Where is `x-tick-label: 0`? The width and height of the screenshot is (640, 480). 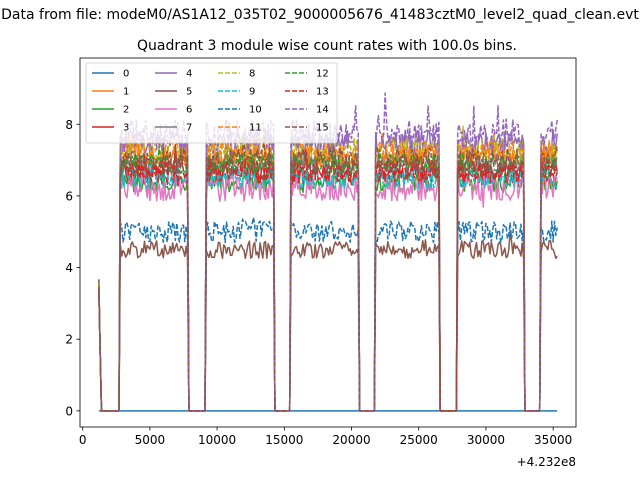 x-tick-label: 0 is located at coordinates (83, 440).